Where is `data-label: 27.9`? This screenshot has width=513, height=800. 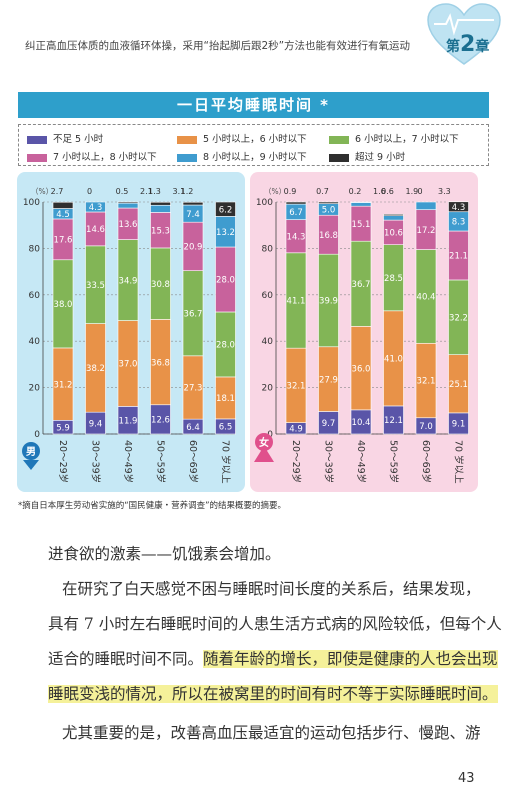 data-label: 27.9 is located at coordinates (328, 380).